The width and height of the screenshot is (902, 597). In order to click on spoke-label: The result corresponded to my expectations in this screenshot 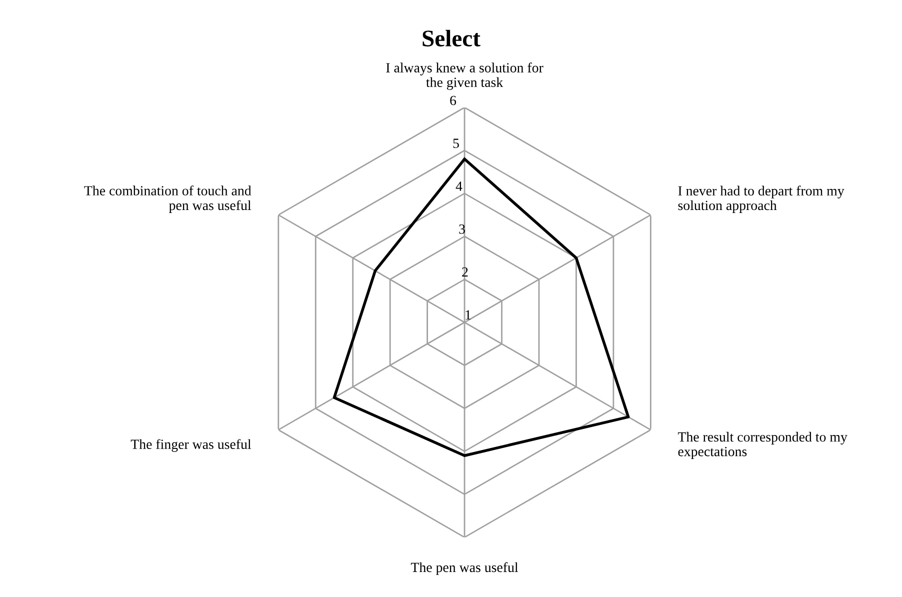, I will do `click(763, 446)`.